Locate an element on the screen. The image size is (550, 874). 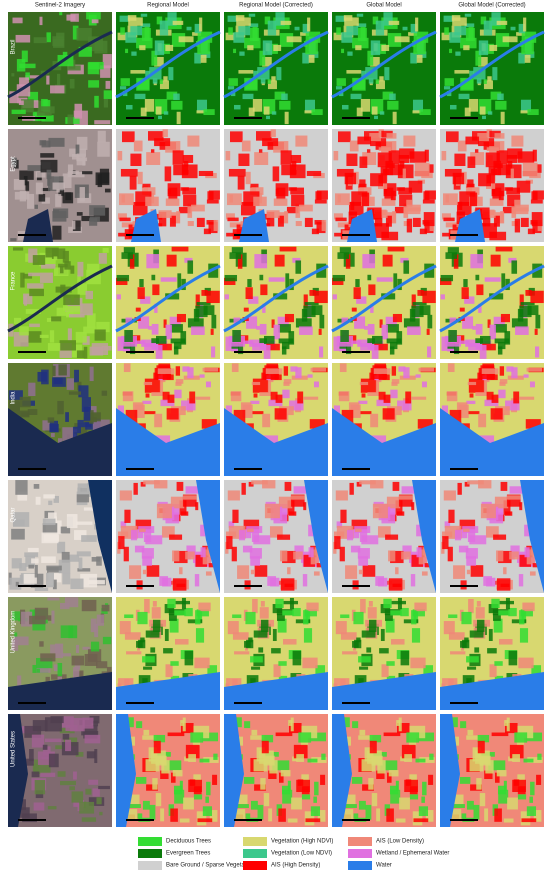
row-label: Qatar is located at coordinates (14, 514).